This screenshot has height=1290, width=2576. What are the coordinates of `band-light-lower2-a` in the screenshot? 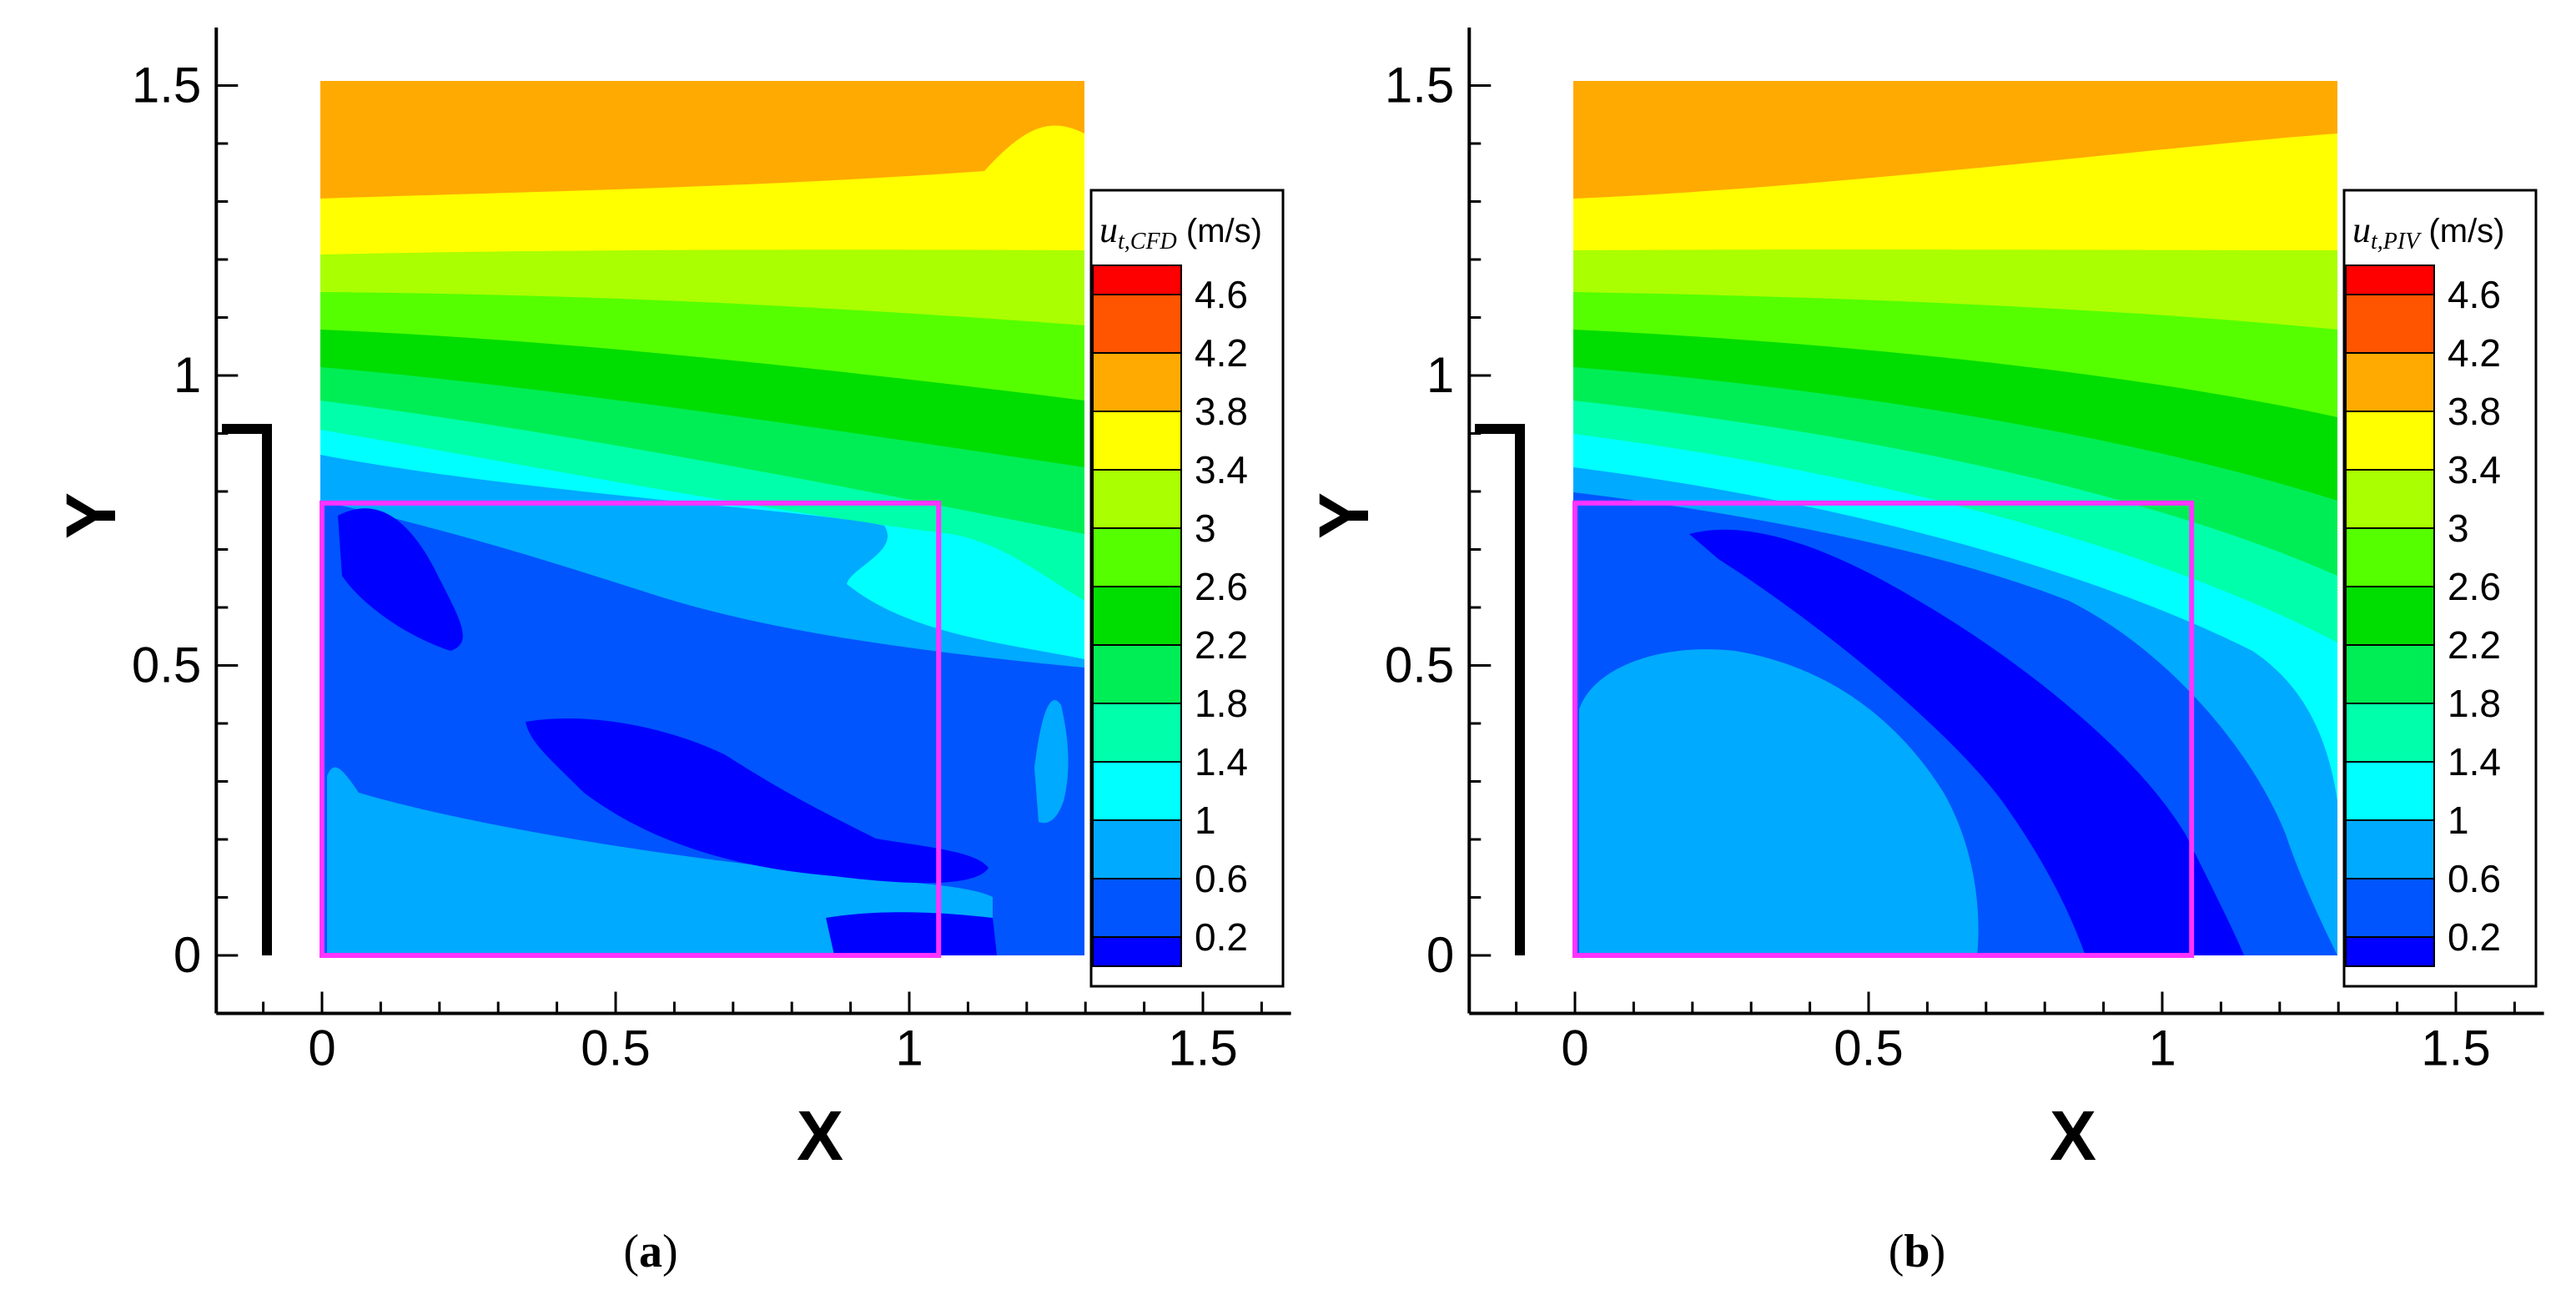 It's located at (750, 930).